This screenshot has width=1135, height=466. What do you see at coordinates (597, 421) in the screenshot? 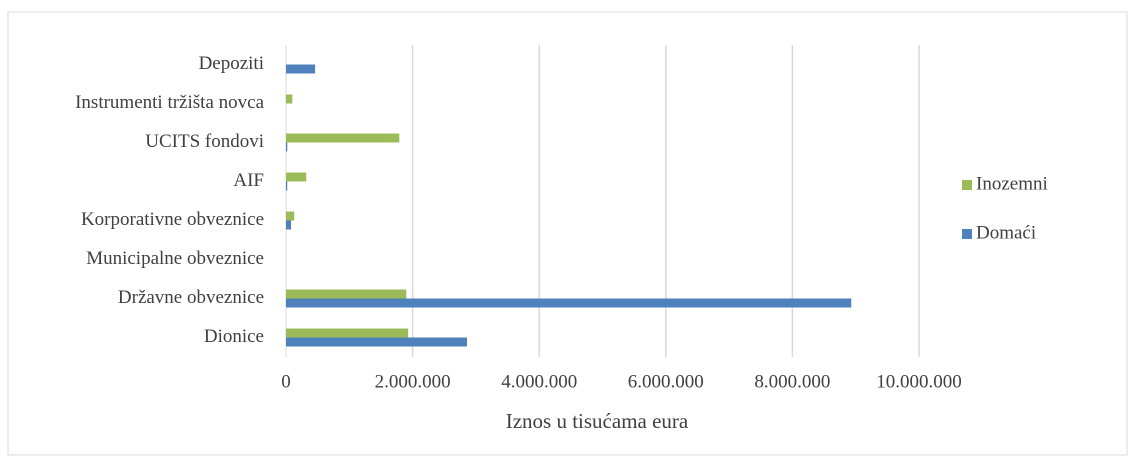
I see `x-axis-title: Iznos u tisućama eura` at bounding box center [597, 421].